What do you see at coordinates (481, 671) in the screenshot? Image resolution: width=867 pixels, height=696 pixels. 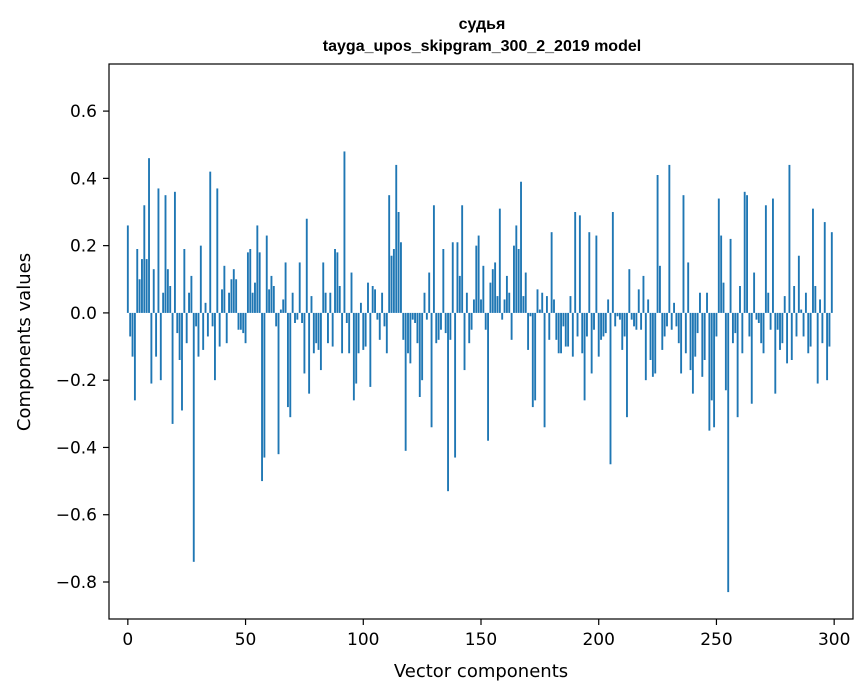 I see `x-axis-label: Vector components` at bounding box center [481, 671].